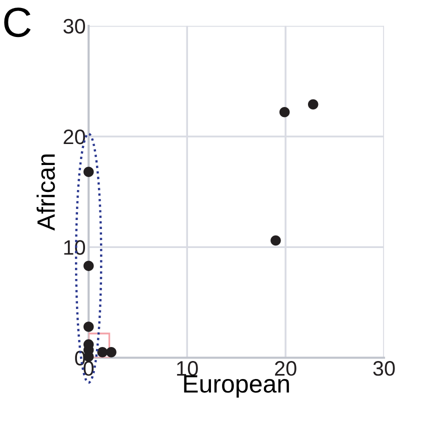  I want to click on y-tick-label: 20, so click(75, 136).